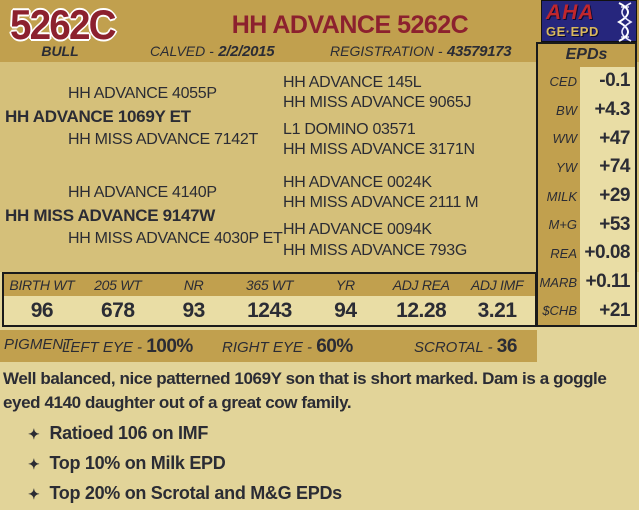 This screenshot has height=510, width=639. Describe the element at coordinates (559, 311) in the screenshot. I see `epd-label: $CHB` at that location.